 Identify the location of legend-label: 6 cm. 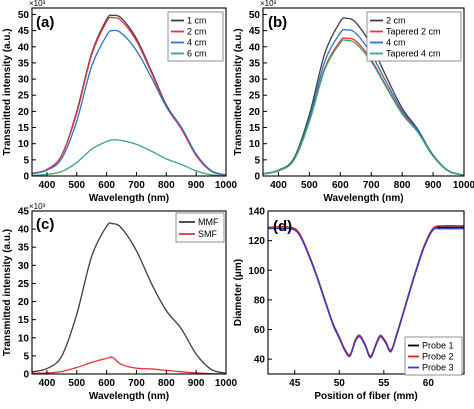
(197, 54).